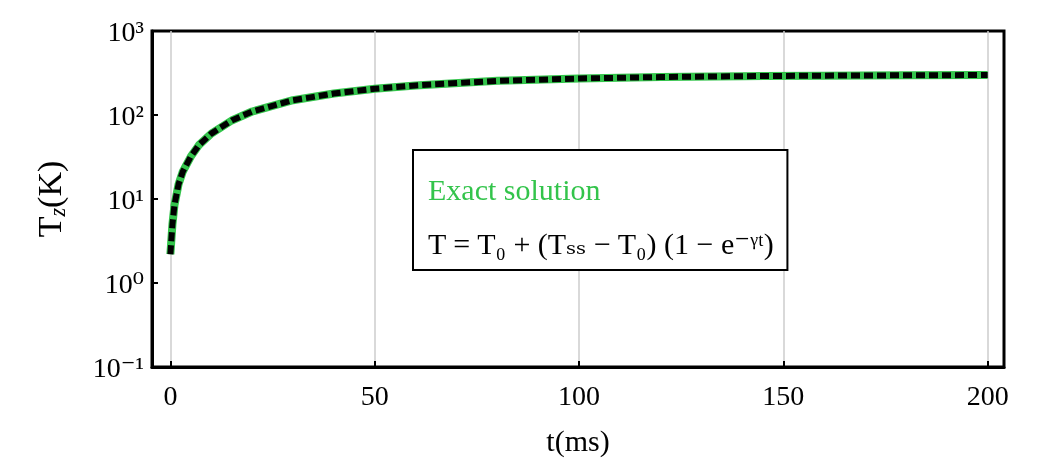 This screenshot has width=1038, height=475. Describe the element at coordinates (50, 199) in the screenshot. I see `y-axis-title: Tz(K)` at that location.